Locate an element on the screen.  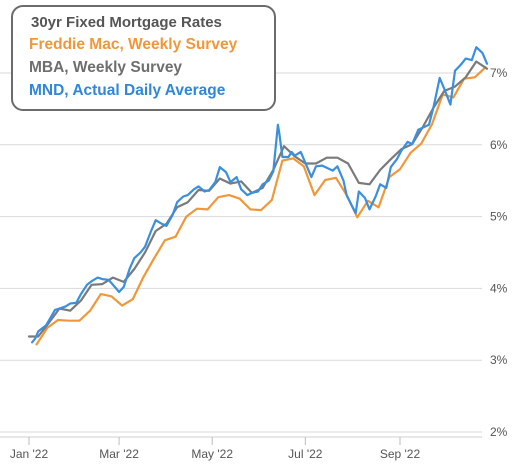
x-tick-label: Jan '22 is located at coordinates (29, 454).